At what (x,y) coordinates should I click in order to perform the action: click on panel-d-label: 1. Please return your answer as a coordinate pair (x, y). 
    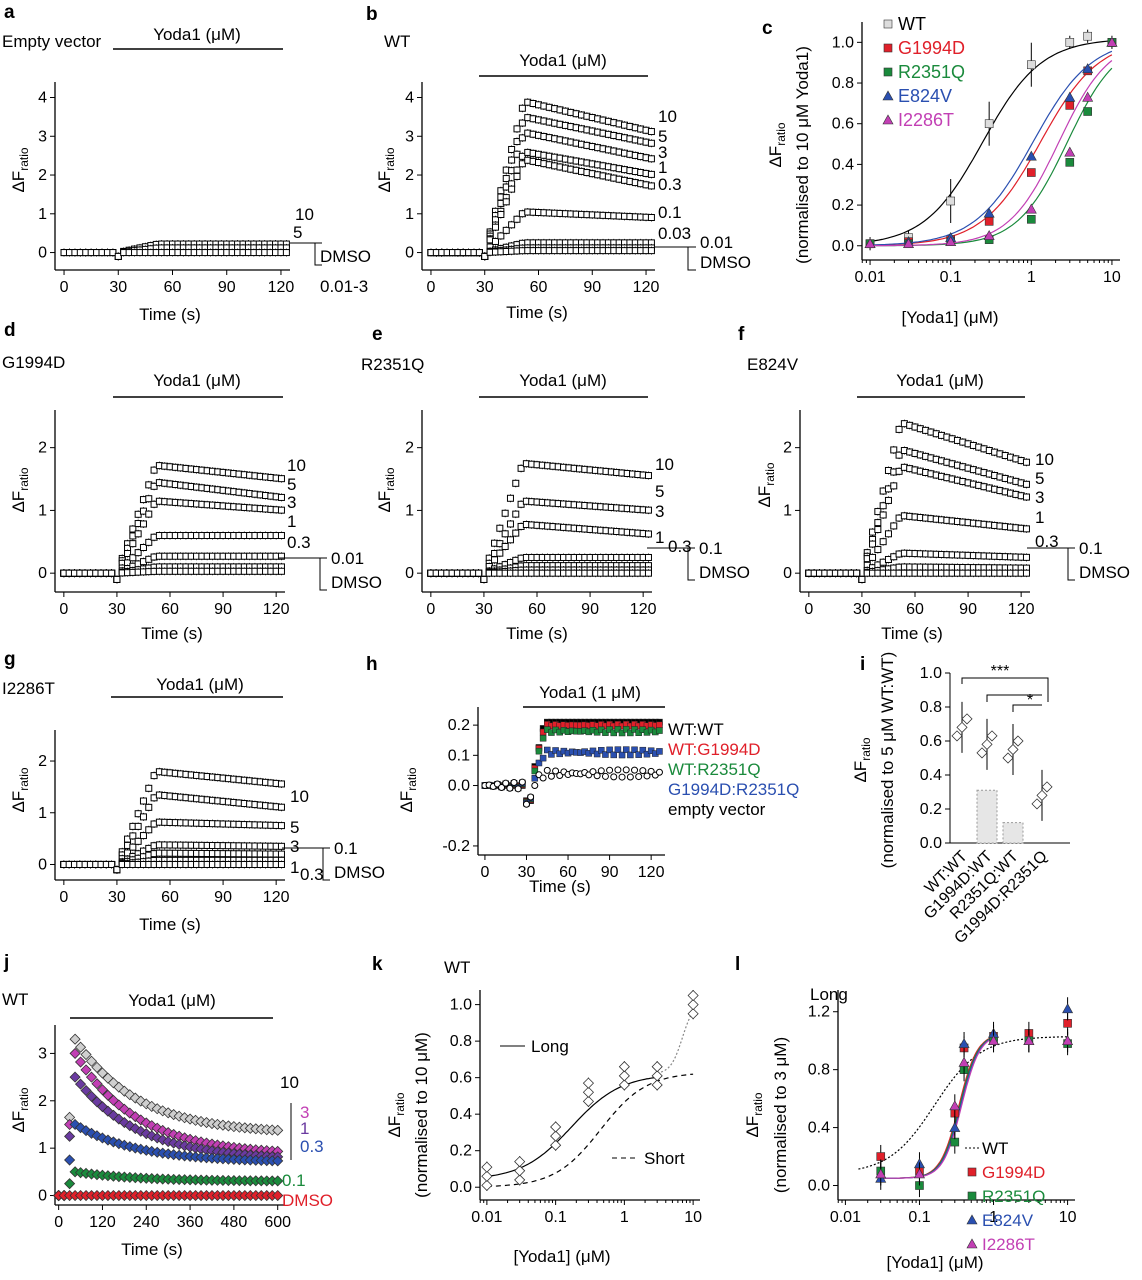
    Looking at the image, I should click on (291, 521).